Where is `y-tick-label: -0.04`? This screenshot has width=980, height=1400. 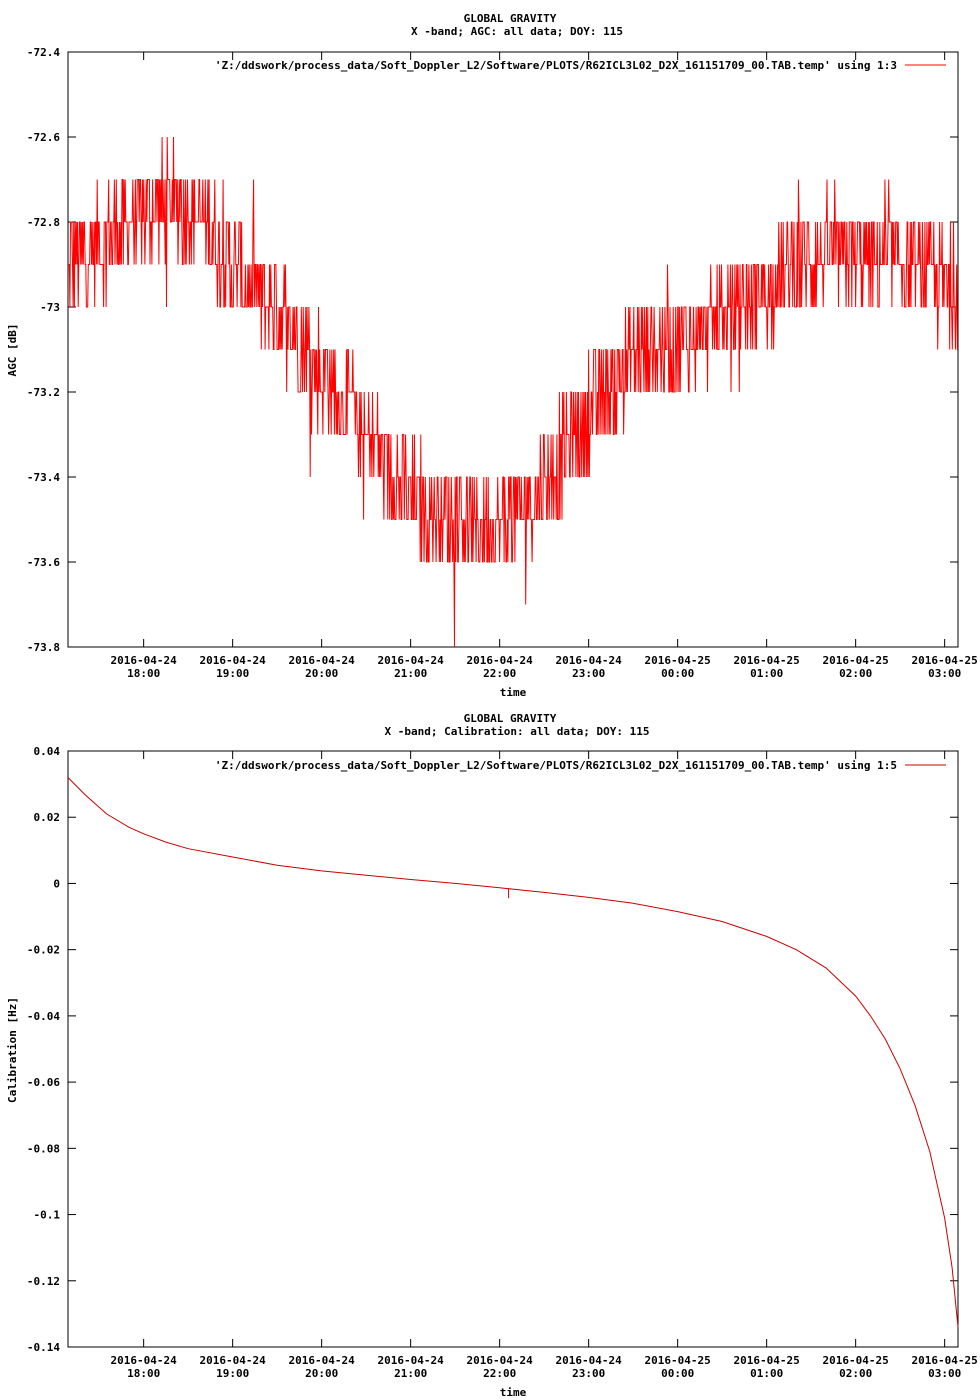
y-tick-label: -0.04 is located at coordinates (43, 1016).